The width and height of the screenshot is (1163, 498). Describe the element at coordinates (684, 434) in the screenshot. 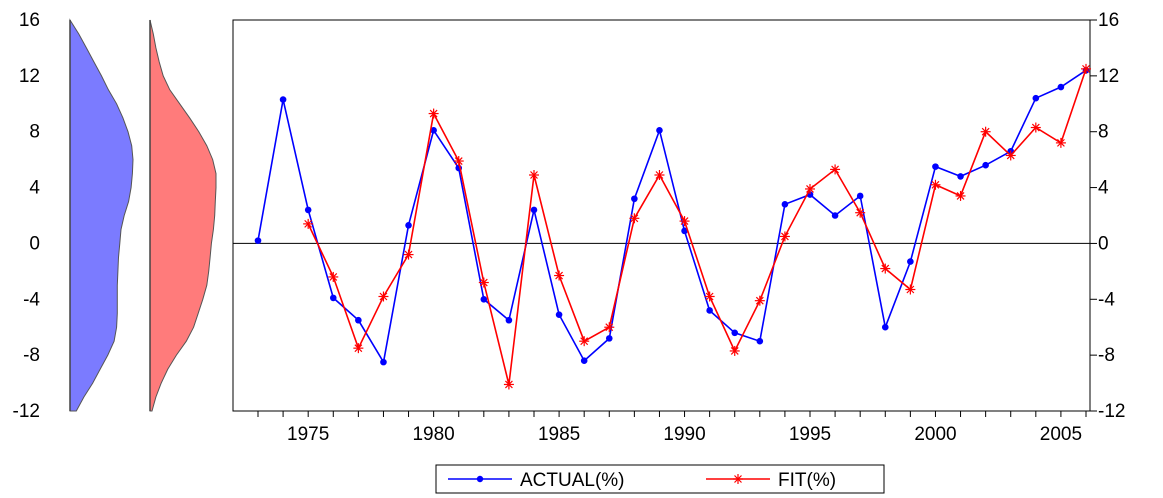

I see `x-tick-label: 1990` at that location.